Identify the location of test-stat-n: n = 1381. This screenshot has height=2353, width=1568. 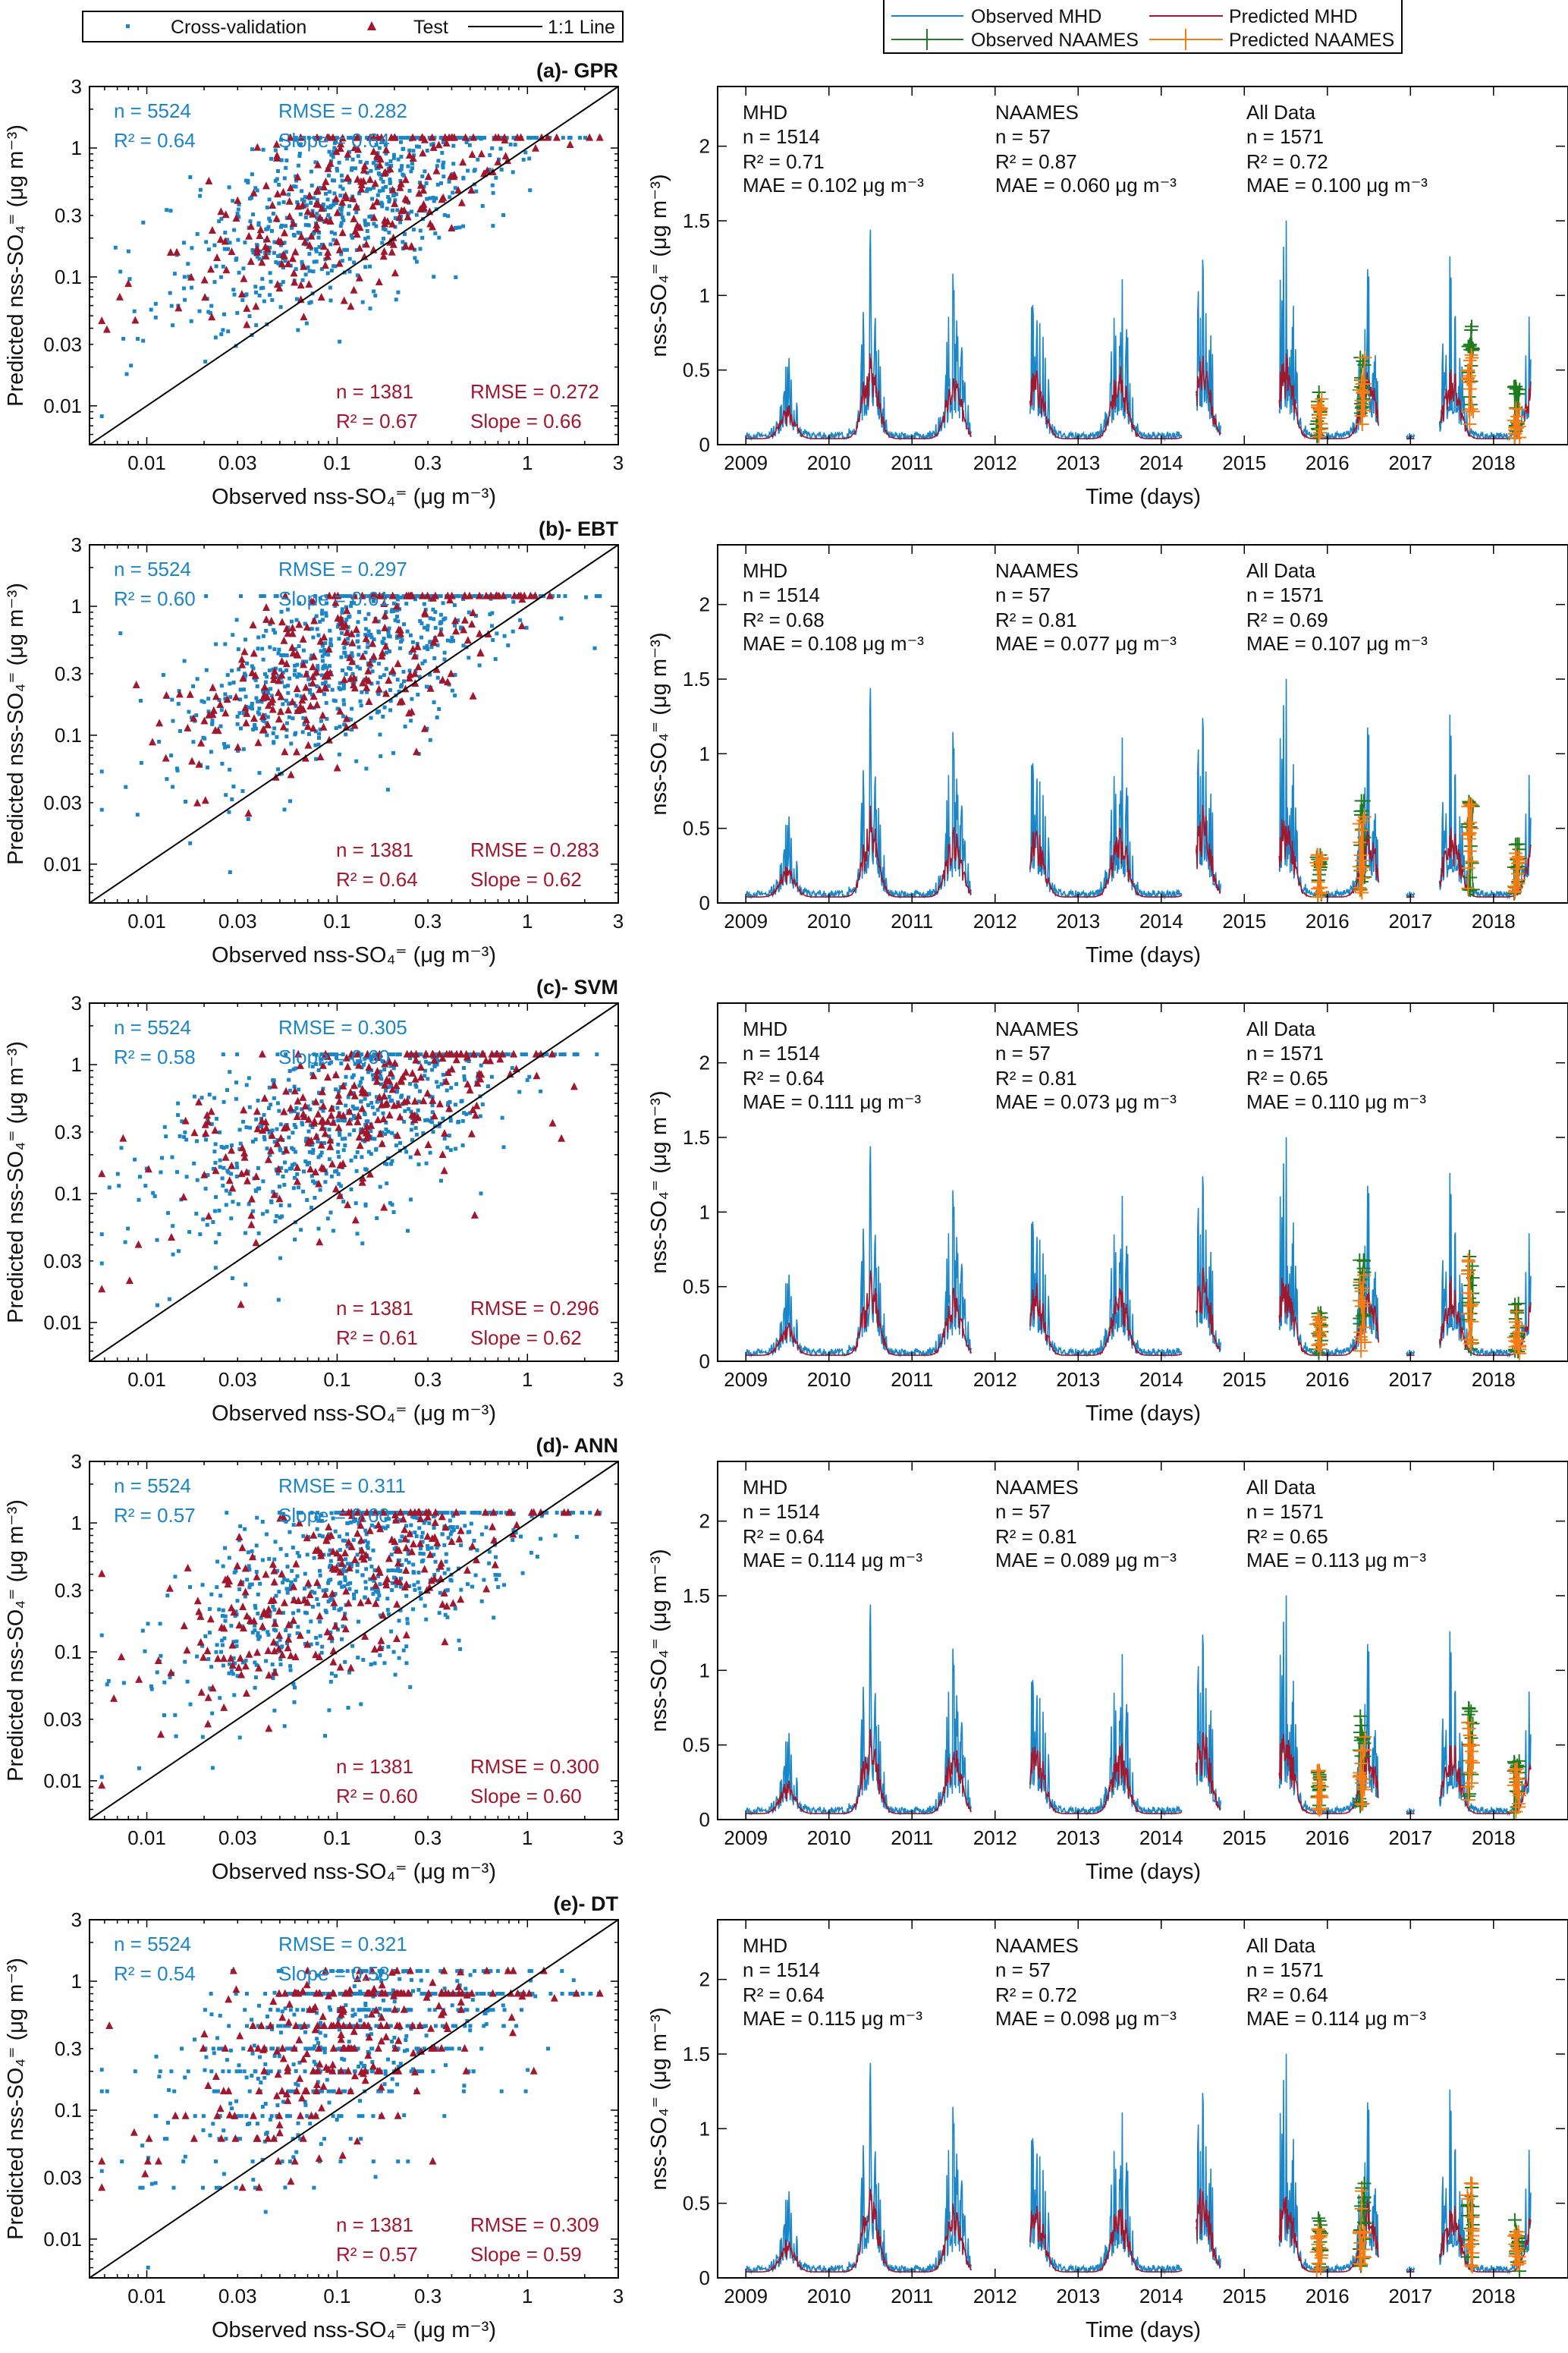
(374, 1308).